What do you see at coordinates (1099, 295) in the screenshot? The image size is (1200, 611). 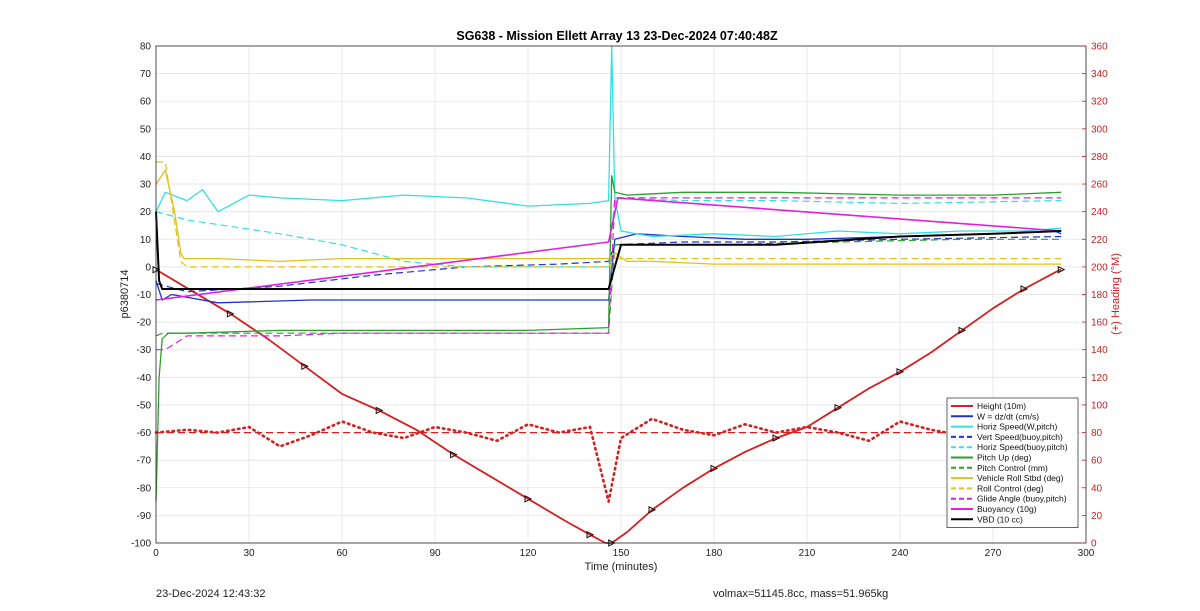 I see `y2-tick-label: 180` at bounding box center [1099, 295].